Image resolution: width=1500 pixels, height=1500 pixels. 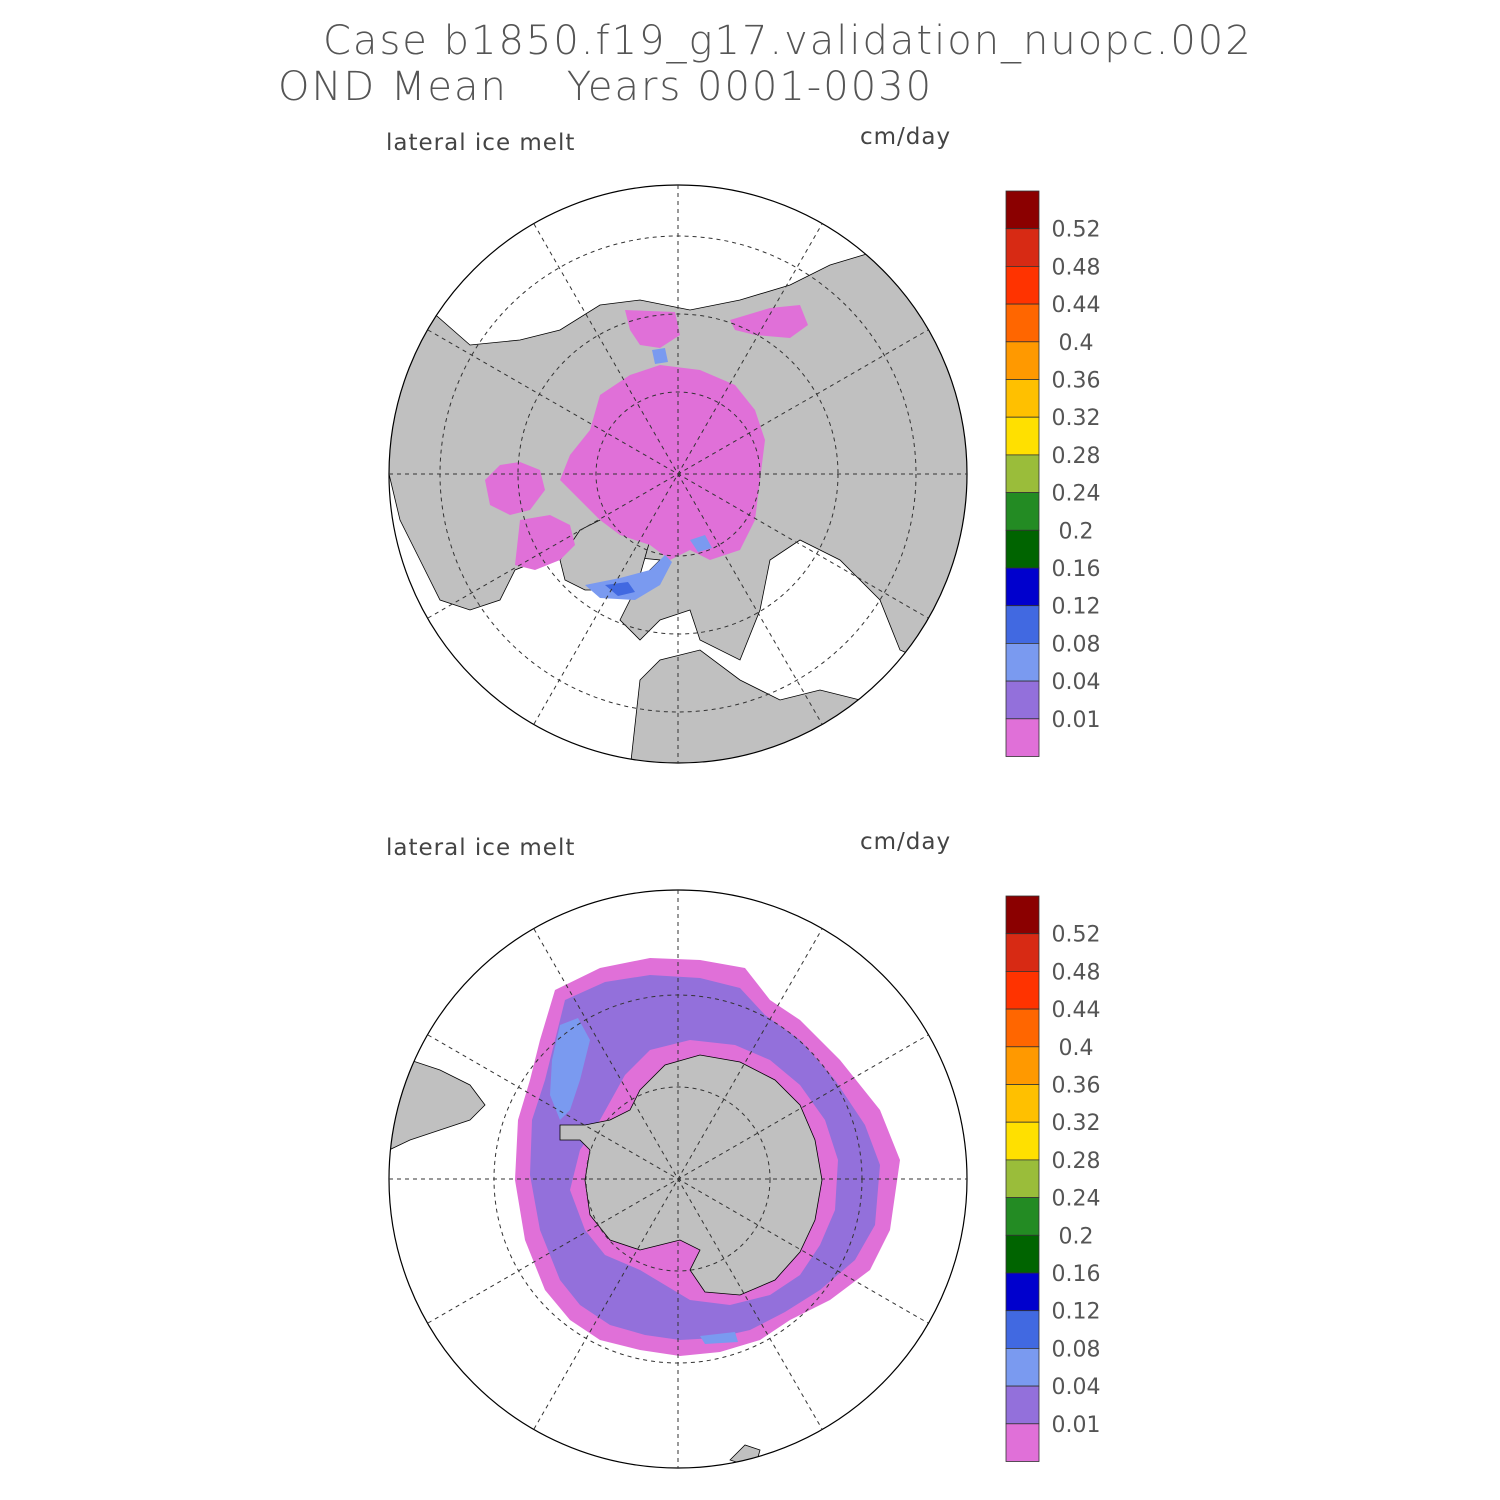 What do you see at coordinates (437, 1105) in the screenshot?
I see `south-america-land` at bounding box center [437, 1105].